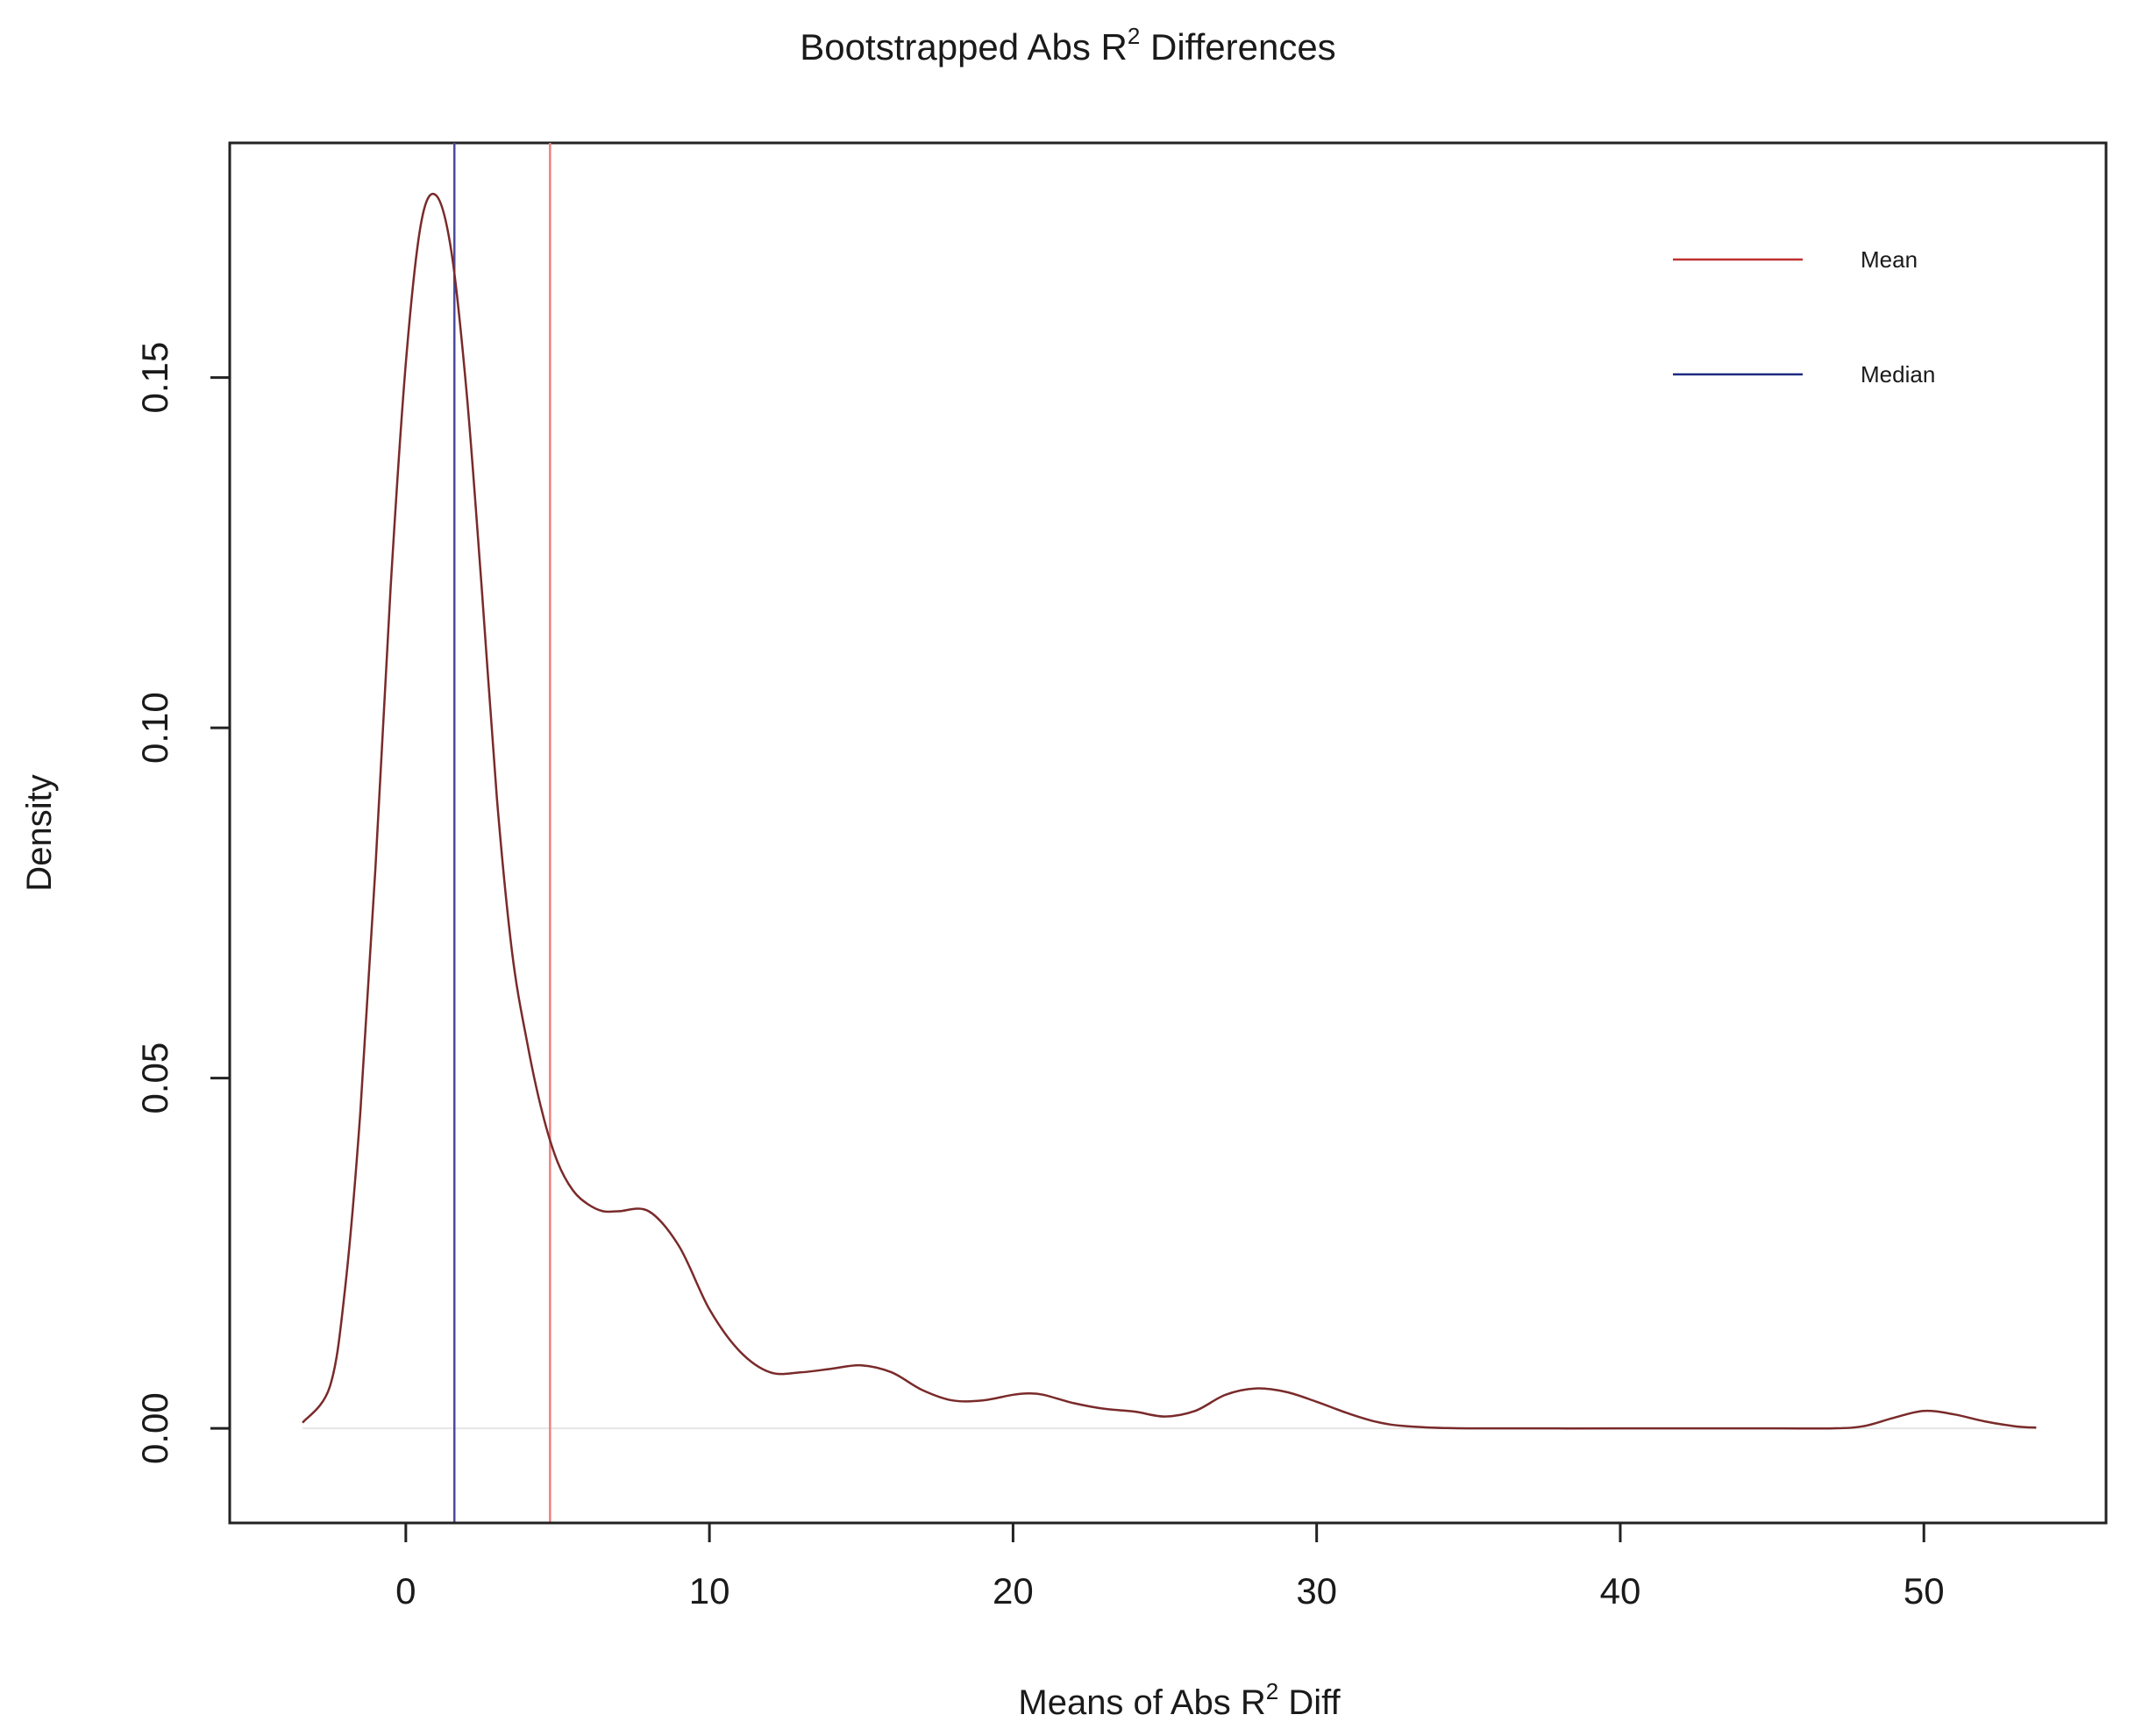 The width and height of the screenshot is (2142, 1736). I want to click on x-tick-label: 20, so click(1013, 1590).